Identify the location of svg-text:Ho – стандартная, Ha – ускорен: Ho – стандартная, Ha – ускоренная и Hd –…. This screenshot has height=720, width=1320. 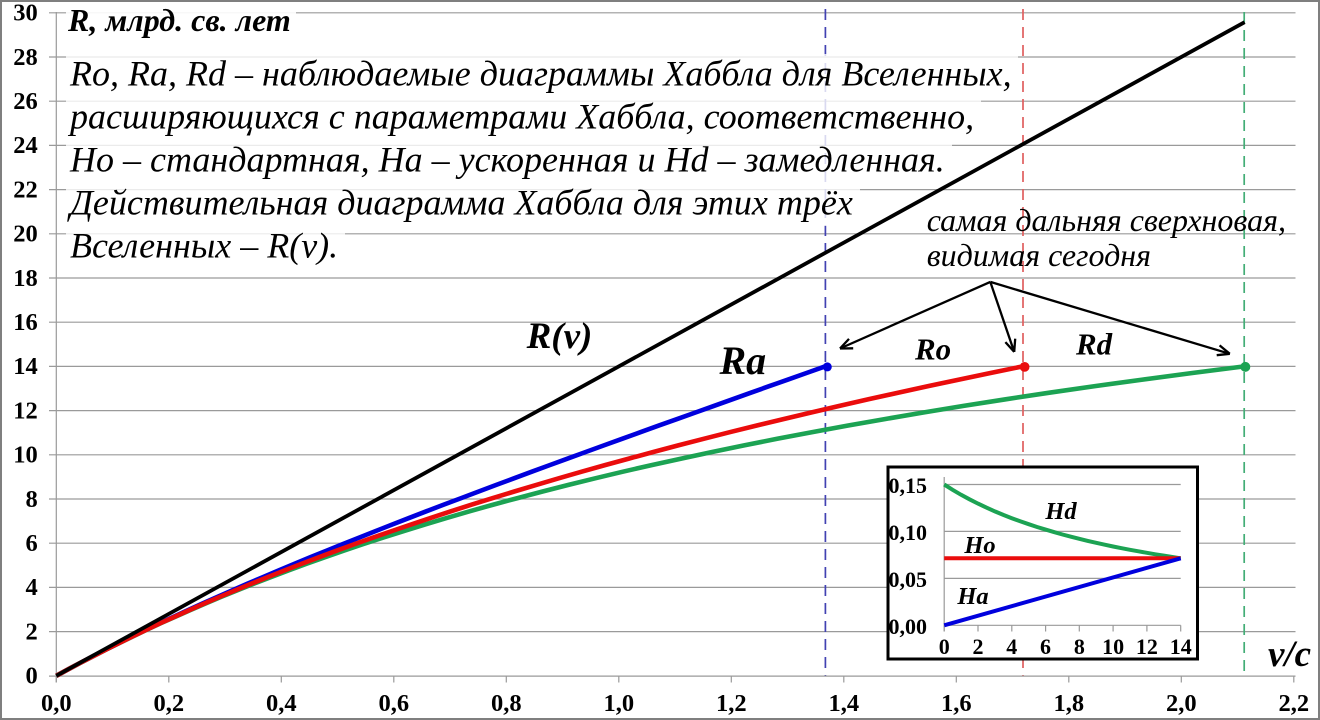
(507, 160).